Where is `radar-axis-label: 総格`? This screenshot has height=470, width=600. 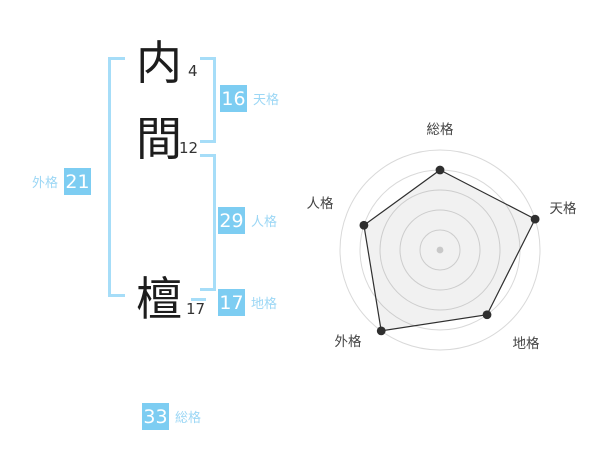 radar-axis-label: 総格 is located at coordinates (440, 130).